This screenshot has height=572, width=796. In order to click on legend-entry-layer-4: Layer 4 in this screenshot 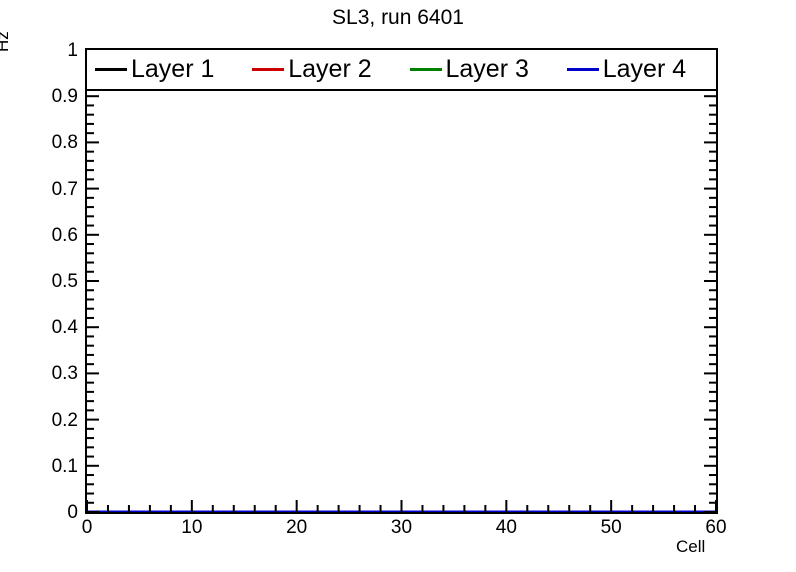, I will do `click(637, 69)`.